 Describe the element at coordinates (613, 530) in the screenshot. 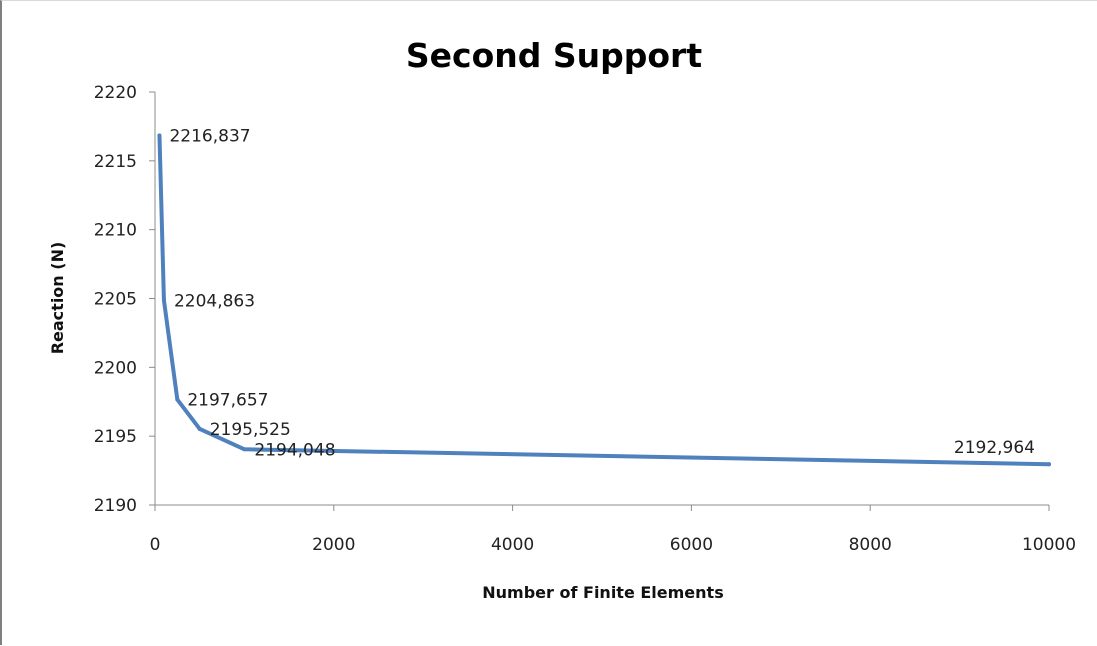

I see `x-ticks: 0 2000 4000 6000 8000 10000` at that location.